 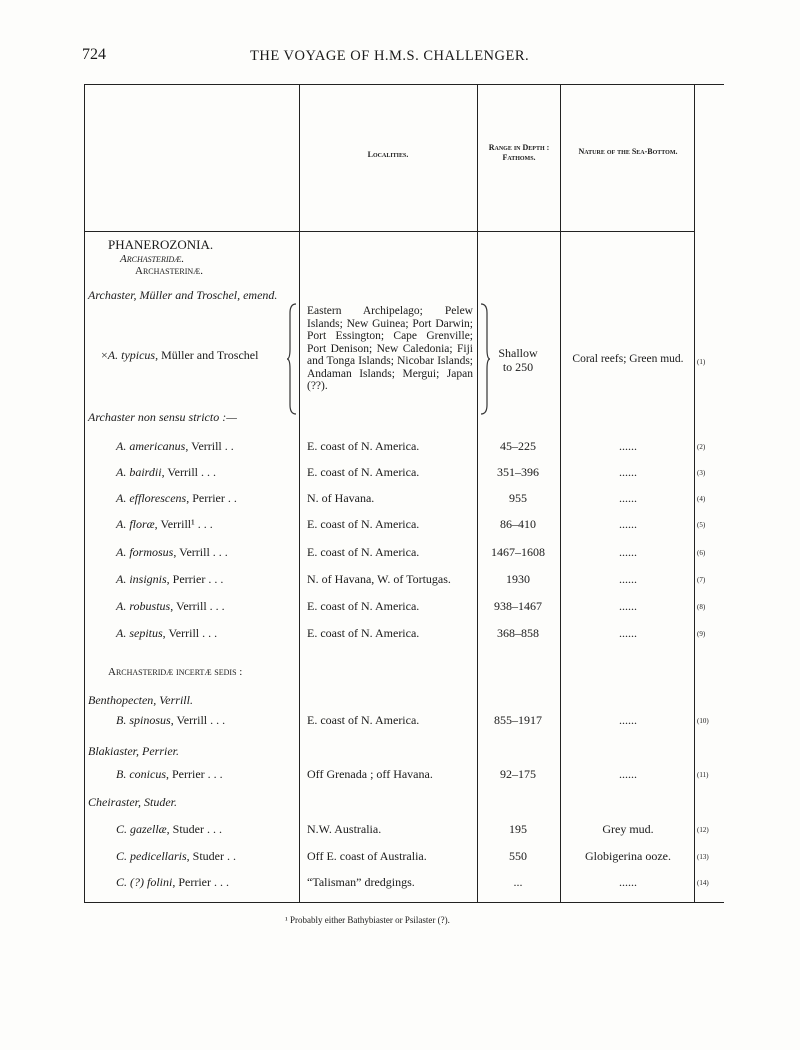 What do you see at coordinates (628, 151) in the screenshot?
I see `header-bottom: Nature of the Sea-Bottom.` at bounding box center [628, 151].